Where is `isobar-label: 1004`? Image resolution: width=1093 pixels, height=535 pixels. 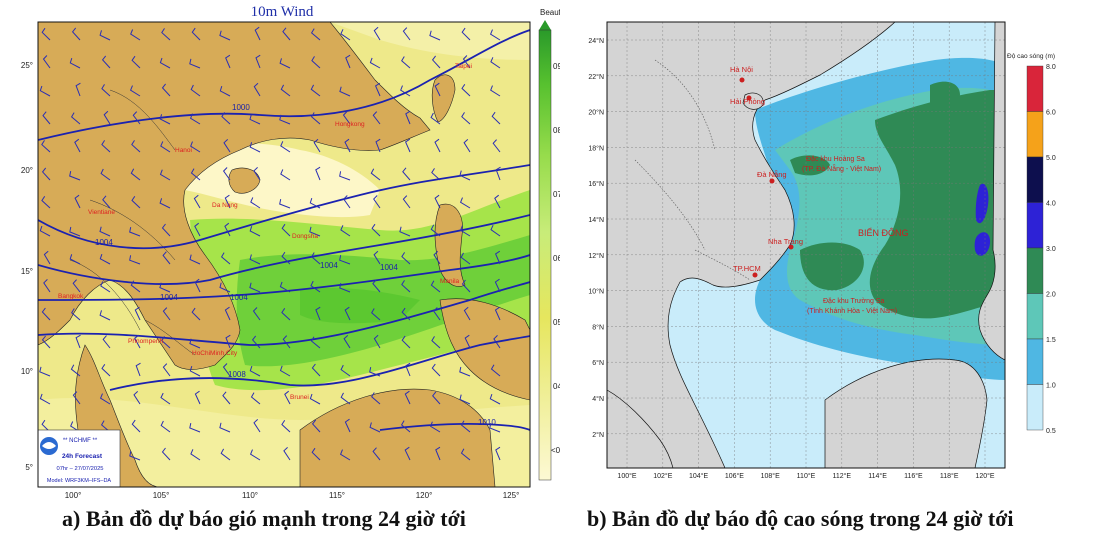
isobar-label: 1004 is located at coordinates (239, 297).